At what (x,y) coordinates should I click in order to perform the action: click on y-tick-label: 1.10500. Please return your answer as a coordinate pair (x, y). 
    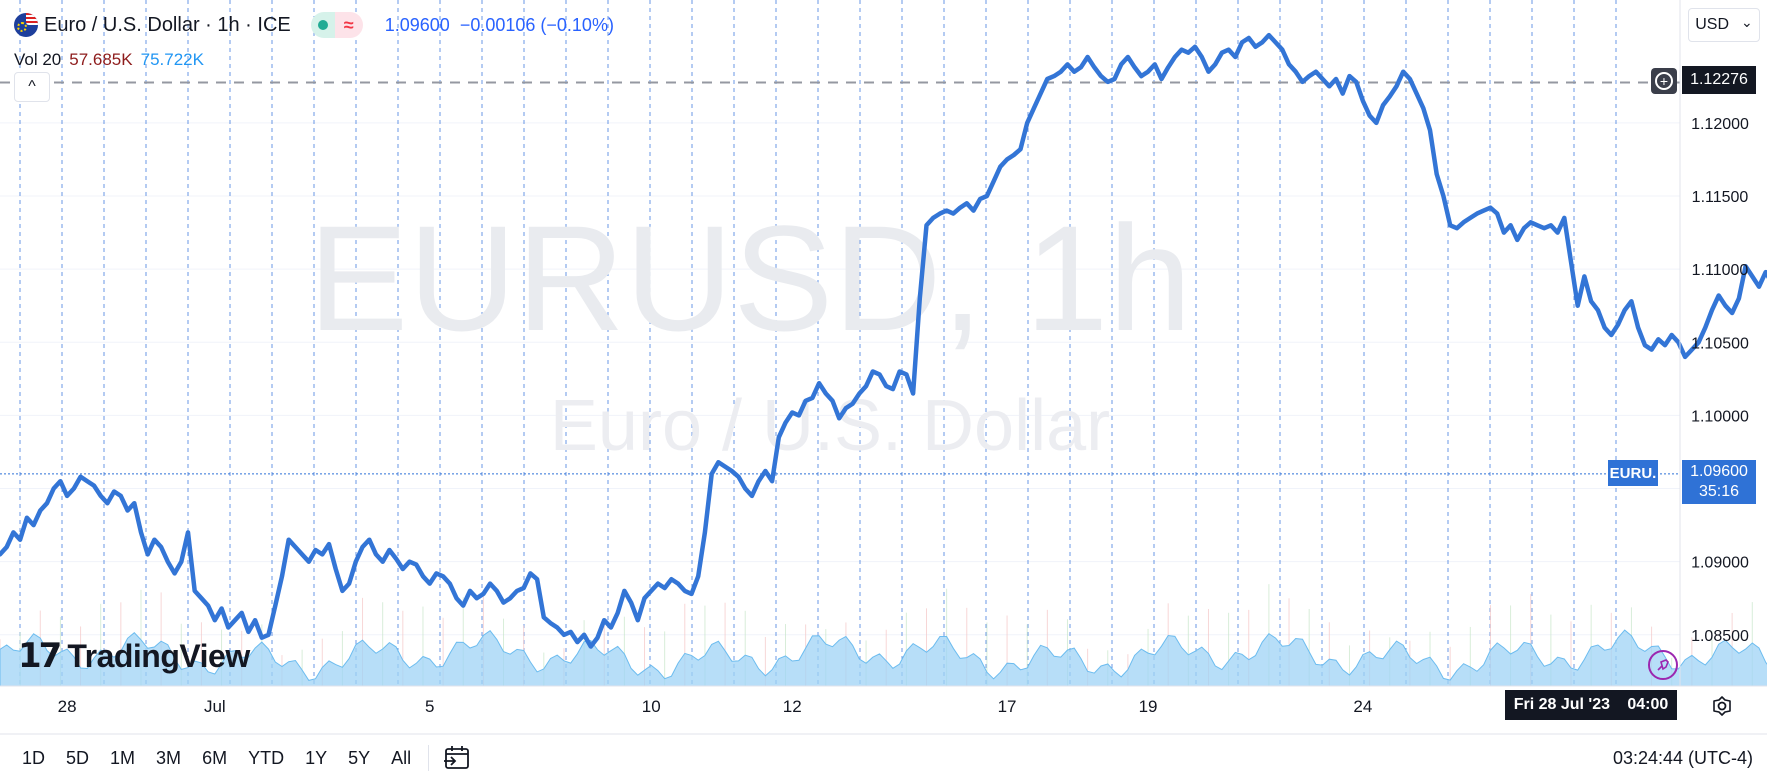
    Looking at the image, I should click on (1720, 343).